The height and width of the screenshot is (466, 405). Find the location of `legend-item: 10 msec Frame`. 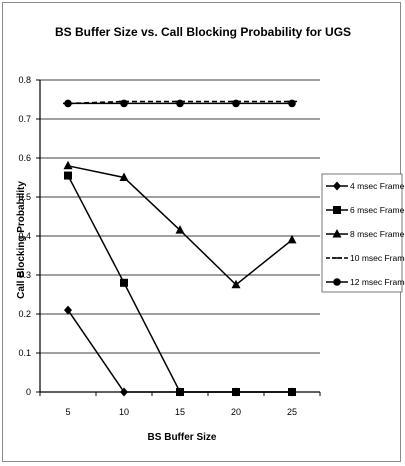

legend-item: 10 msec Frame is located at coordinates (365, 258).